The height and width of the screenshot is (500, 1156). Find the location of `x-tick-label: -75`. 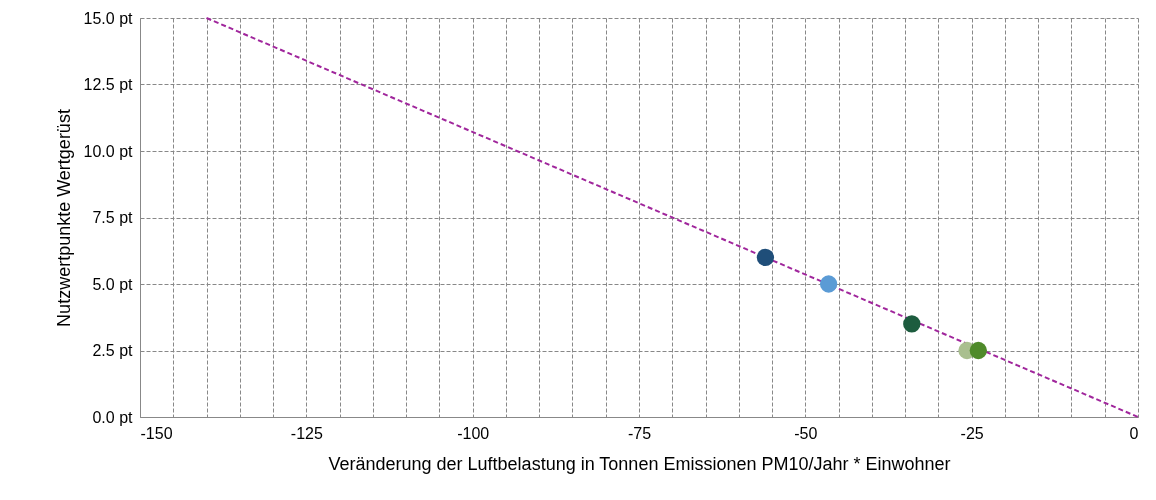

x-tick-label: -75 is located at coordinates (639, 433).